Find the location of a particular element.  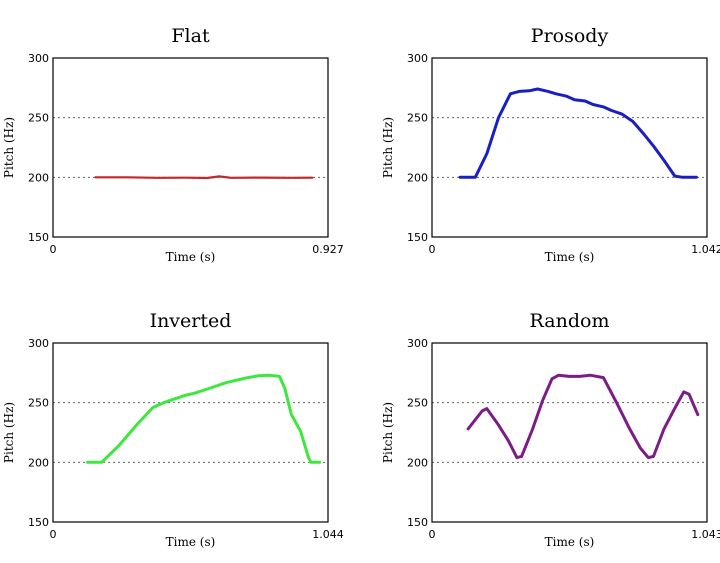

chart-title: Flat is located at coordinates (190, 36).